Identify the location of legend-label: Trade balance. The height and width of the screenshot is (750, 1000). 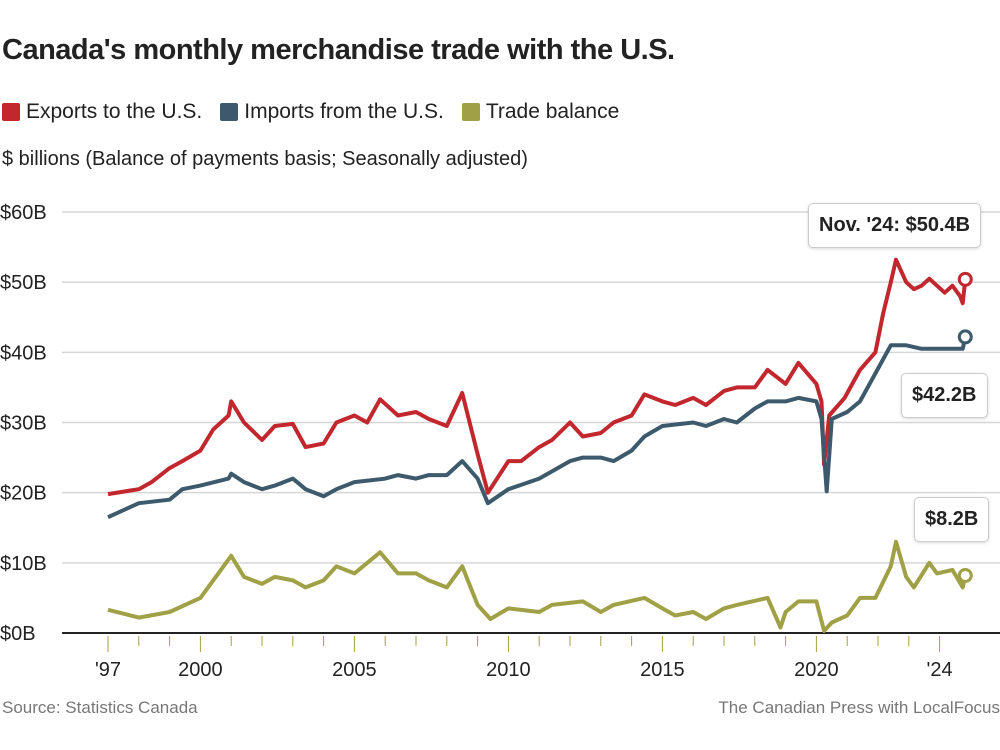
(552, 111).